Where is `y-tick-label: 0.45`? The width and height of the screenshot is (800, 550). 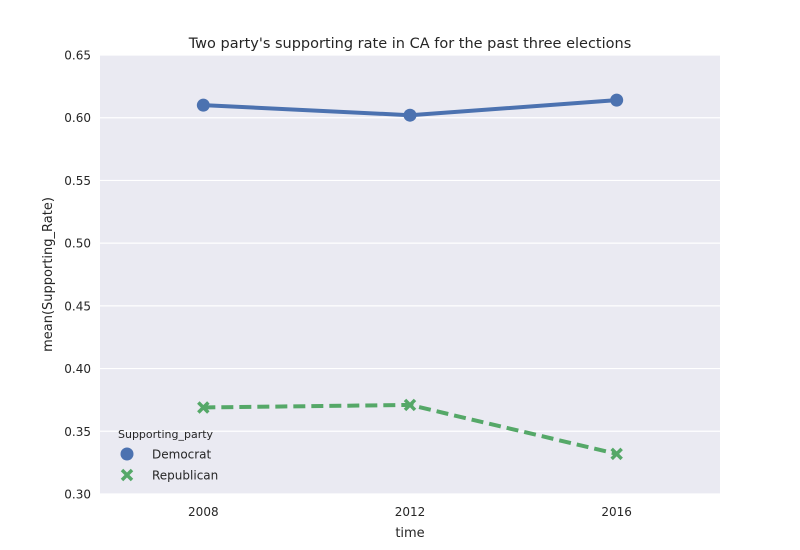
y-tick-label: 0.45 is located at coordinates (77, 306).